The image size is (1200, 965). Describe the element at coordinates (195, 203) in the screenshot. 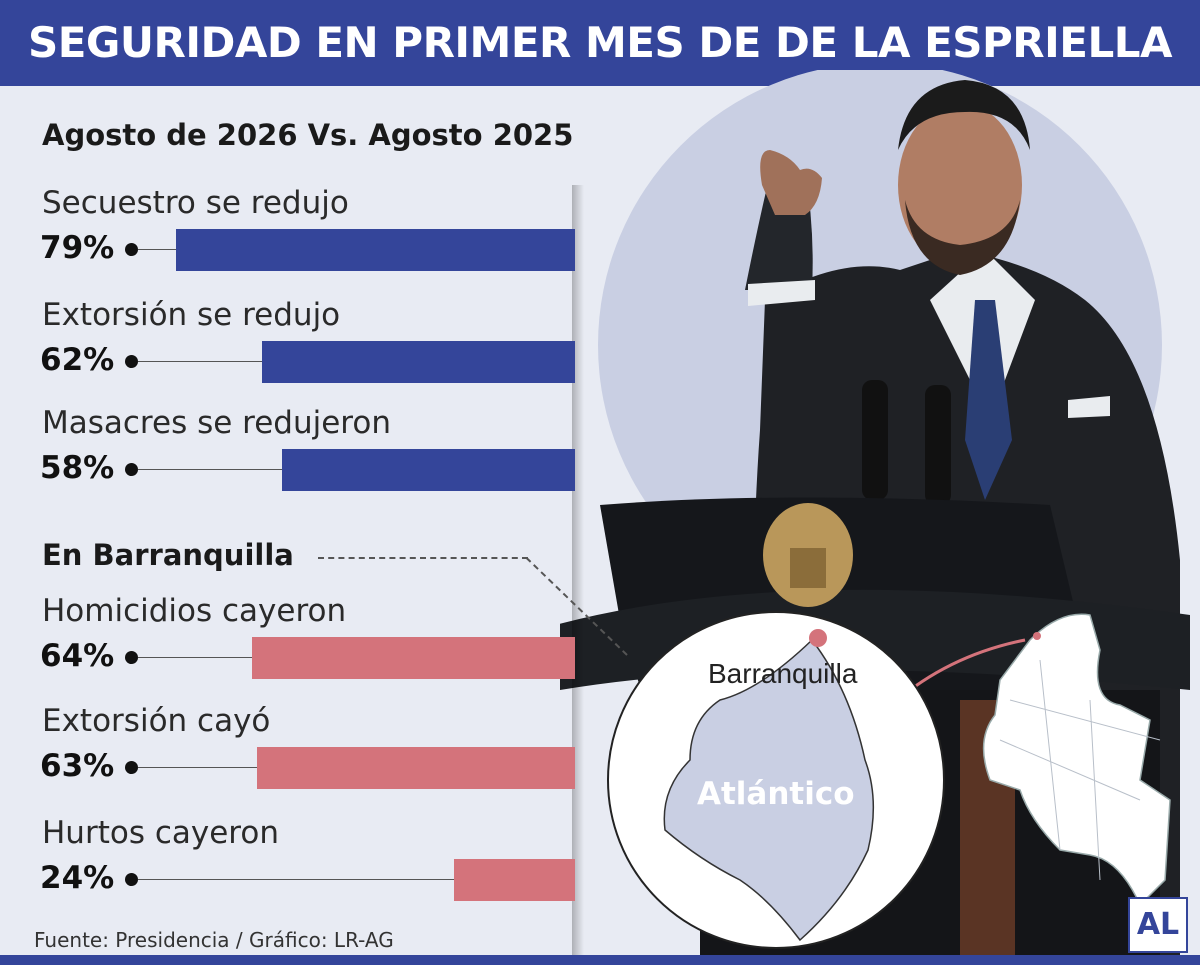

I see `bar-category-label: Secuestro se redujo` at that location.